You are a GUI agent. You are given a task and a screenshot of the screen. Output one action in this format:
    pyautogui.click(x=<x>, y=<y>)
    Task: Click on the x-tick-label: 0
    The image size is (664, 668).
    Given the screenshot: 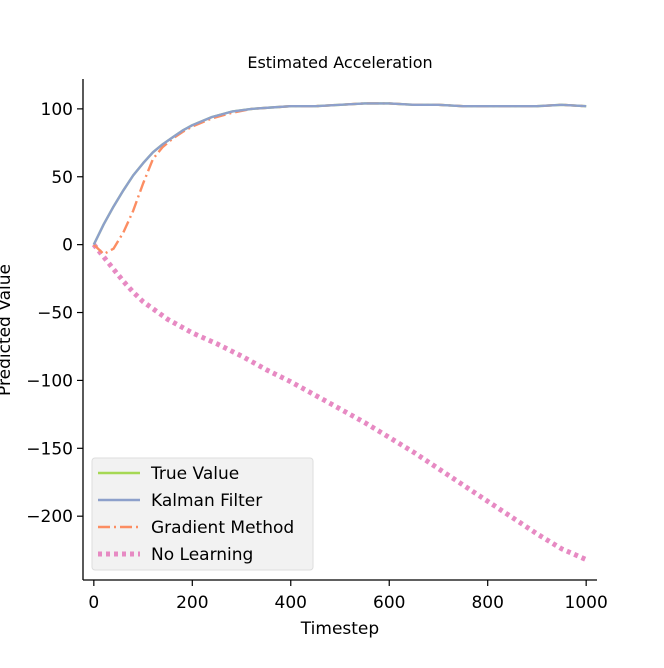 What is the action you would take?
    pyautogui.click(x=93, y=603)
    